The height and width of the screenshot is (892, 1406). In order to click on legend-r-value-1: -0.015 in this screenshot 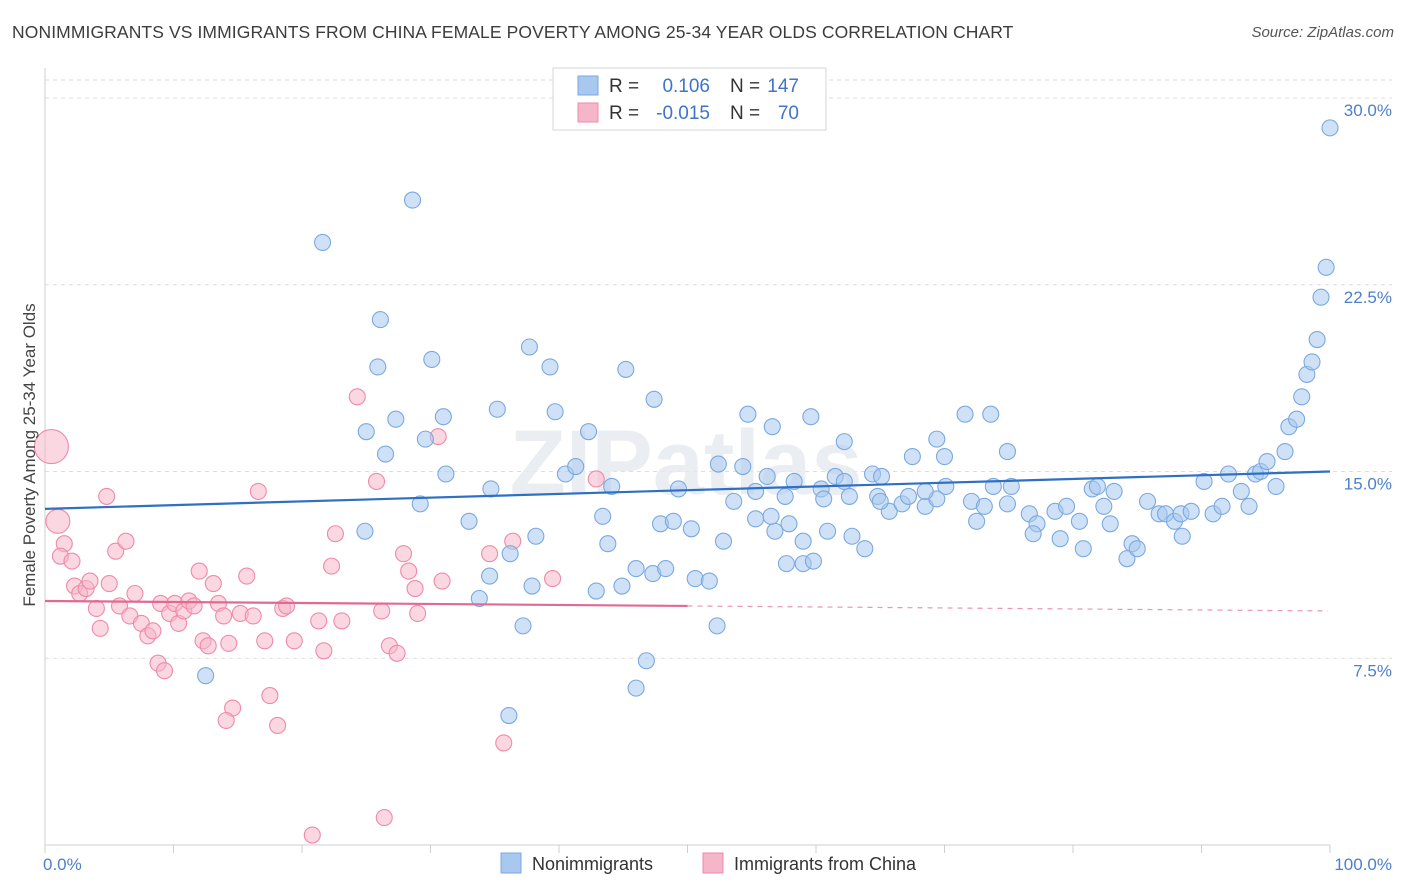, I will do `click(683, 113)`.